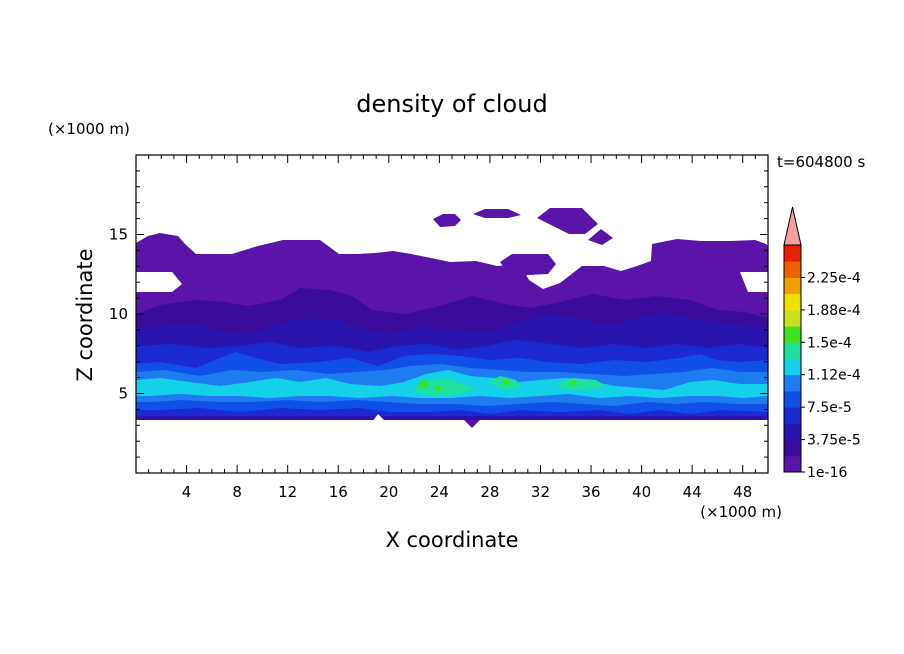 Image resolution: width=904 pixels, height=654 pixels. Describe the element at coordinates (118, 235) in the screenshot. I see `y-tick-label: 15` at that location.